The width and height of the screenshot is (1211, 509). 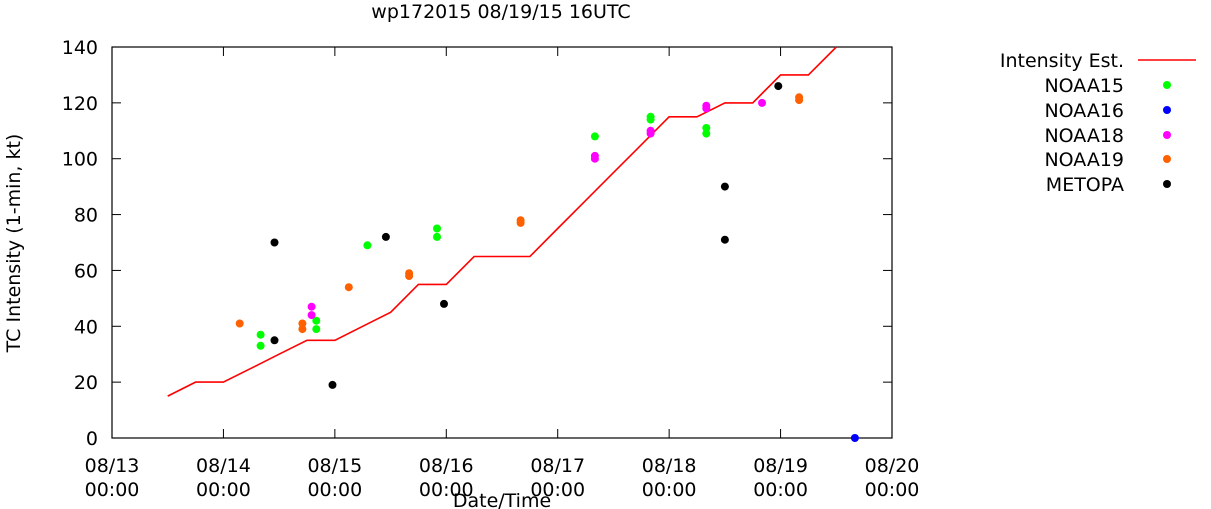 I want to click on legend-label-noaa15: NOAA15, so click(x=1084, y=86).